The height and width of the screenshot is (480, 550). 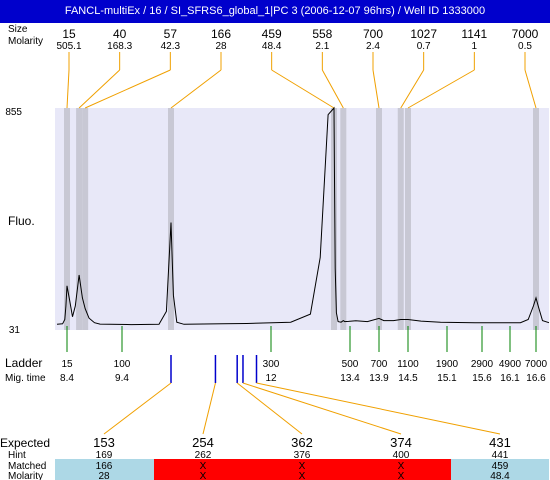 What do you see at coordinates (401, 455) in the screenshot?
I see `hint-value: 400` at bounding box center [401, 455].